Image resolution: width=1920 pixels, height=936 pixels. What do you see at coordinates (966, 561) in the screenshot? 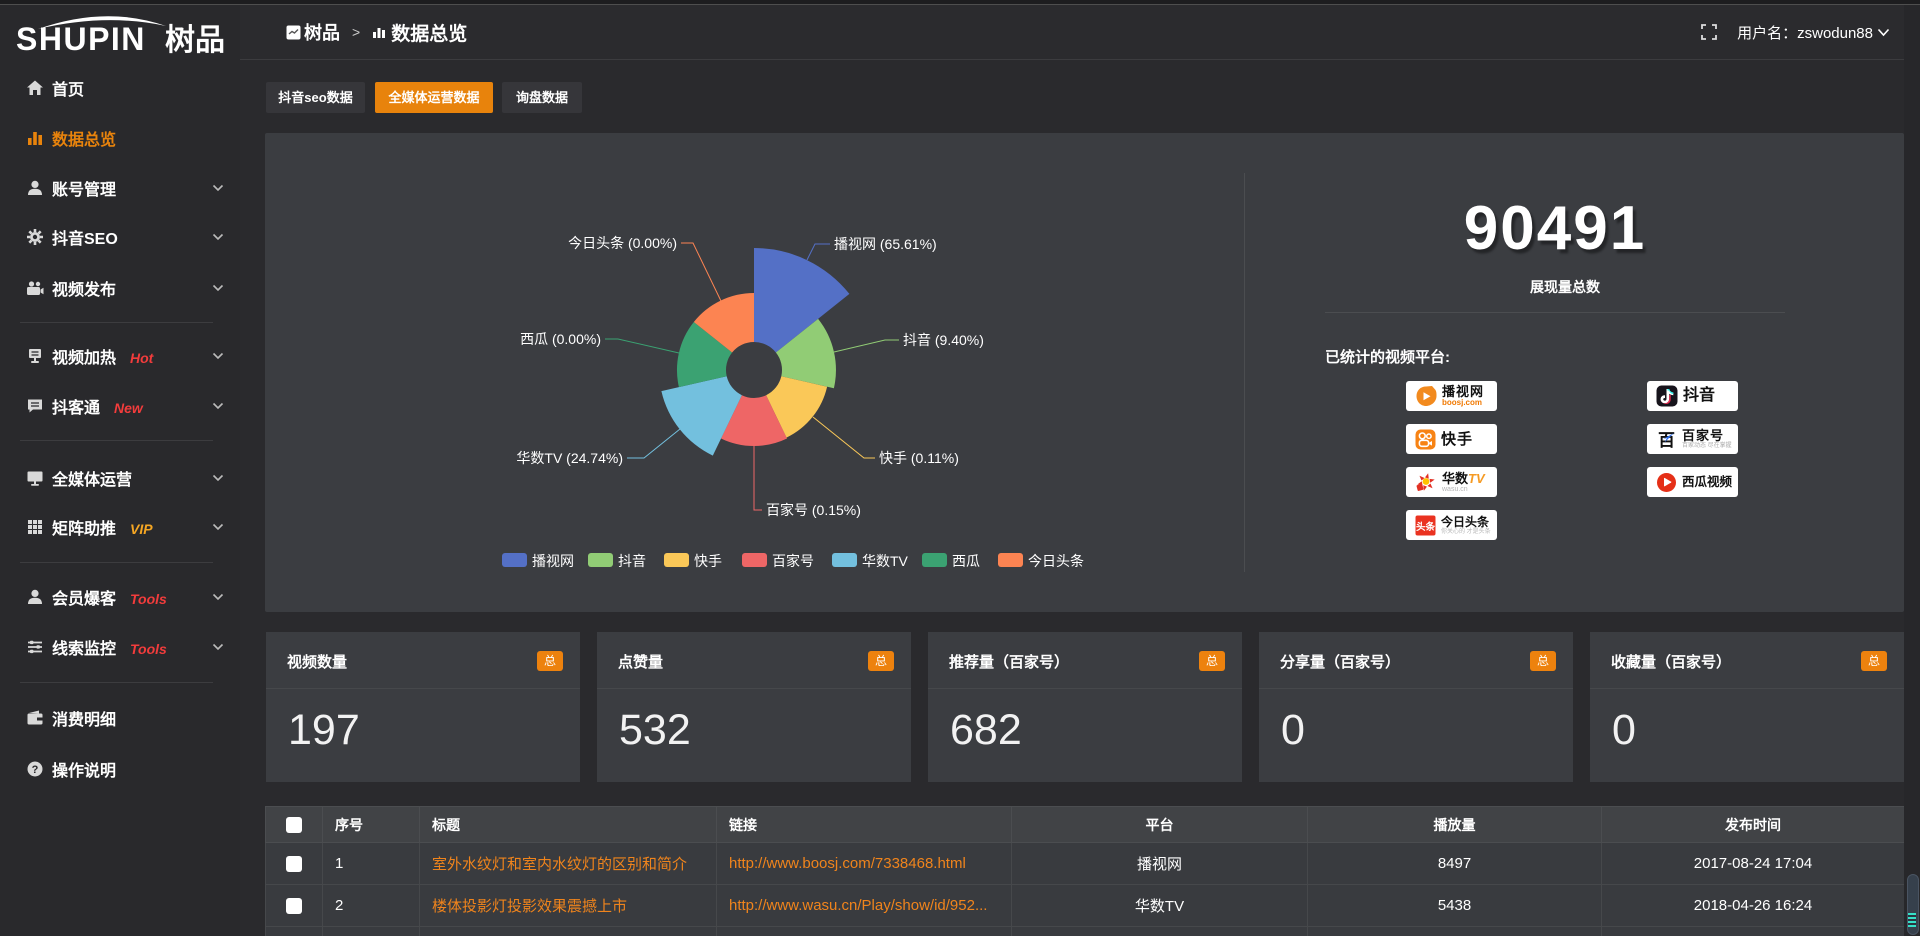
I see `svg-text: 西瓜` at bounding box center [966, 561].